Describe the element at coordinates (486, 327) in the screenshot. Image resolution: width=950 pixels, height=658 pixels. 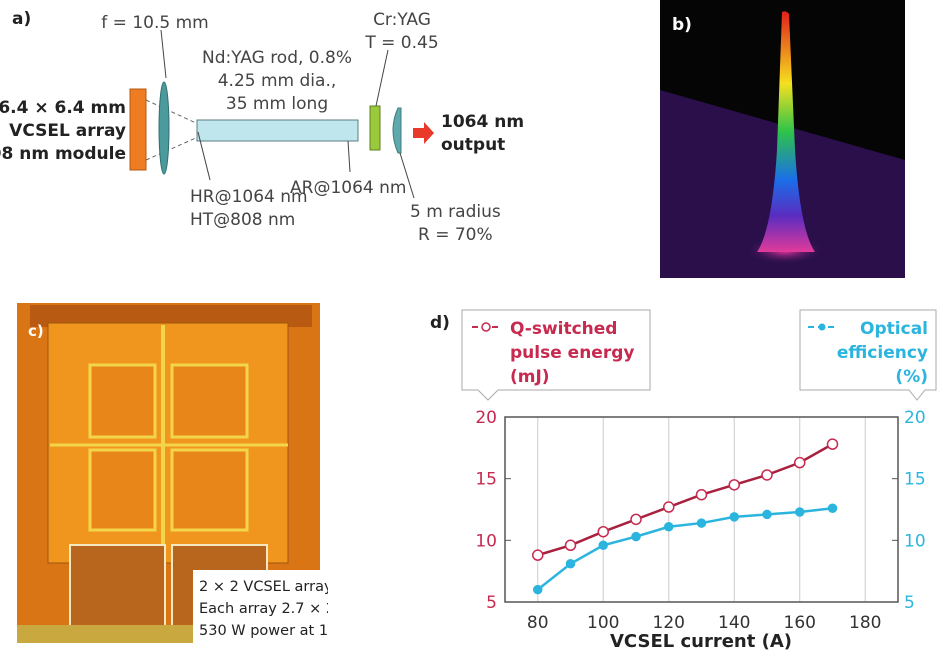
I see `left-legend-marker` at that location.